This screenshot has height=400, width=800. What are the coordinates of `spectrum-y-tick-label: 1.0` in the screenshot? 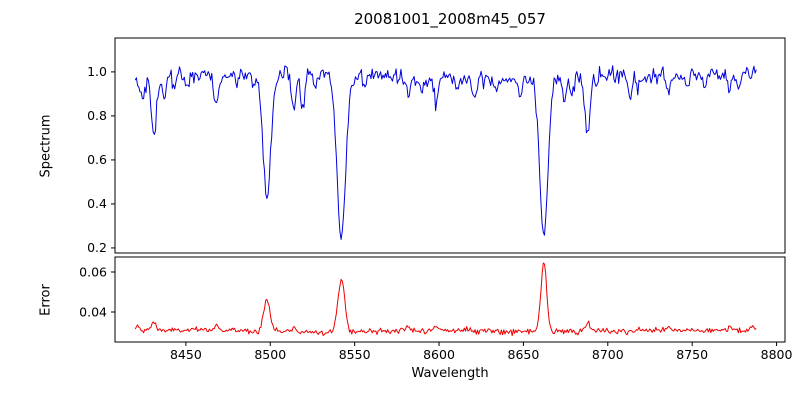 It's located at (97, 71).